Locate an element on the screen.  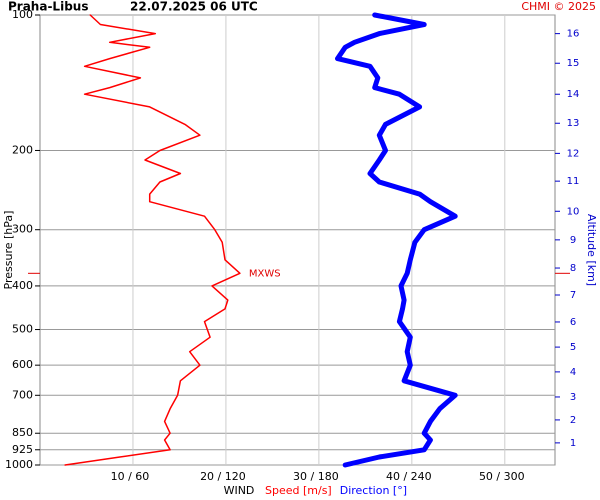
y-tick-label: 300 is located at coordinates (22, 229).